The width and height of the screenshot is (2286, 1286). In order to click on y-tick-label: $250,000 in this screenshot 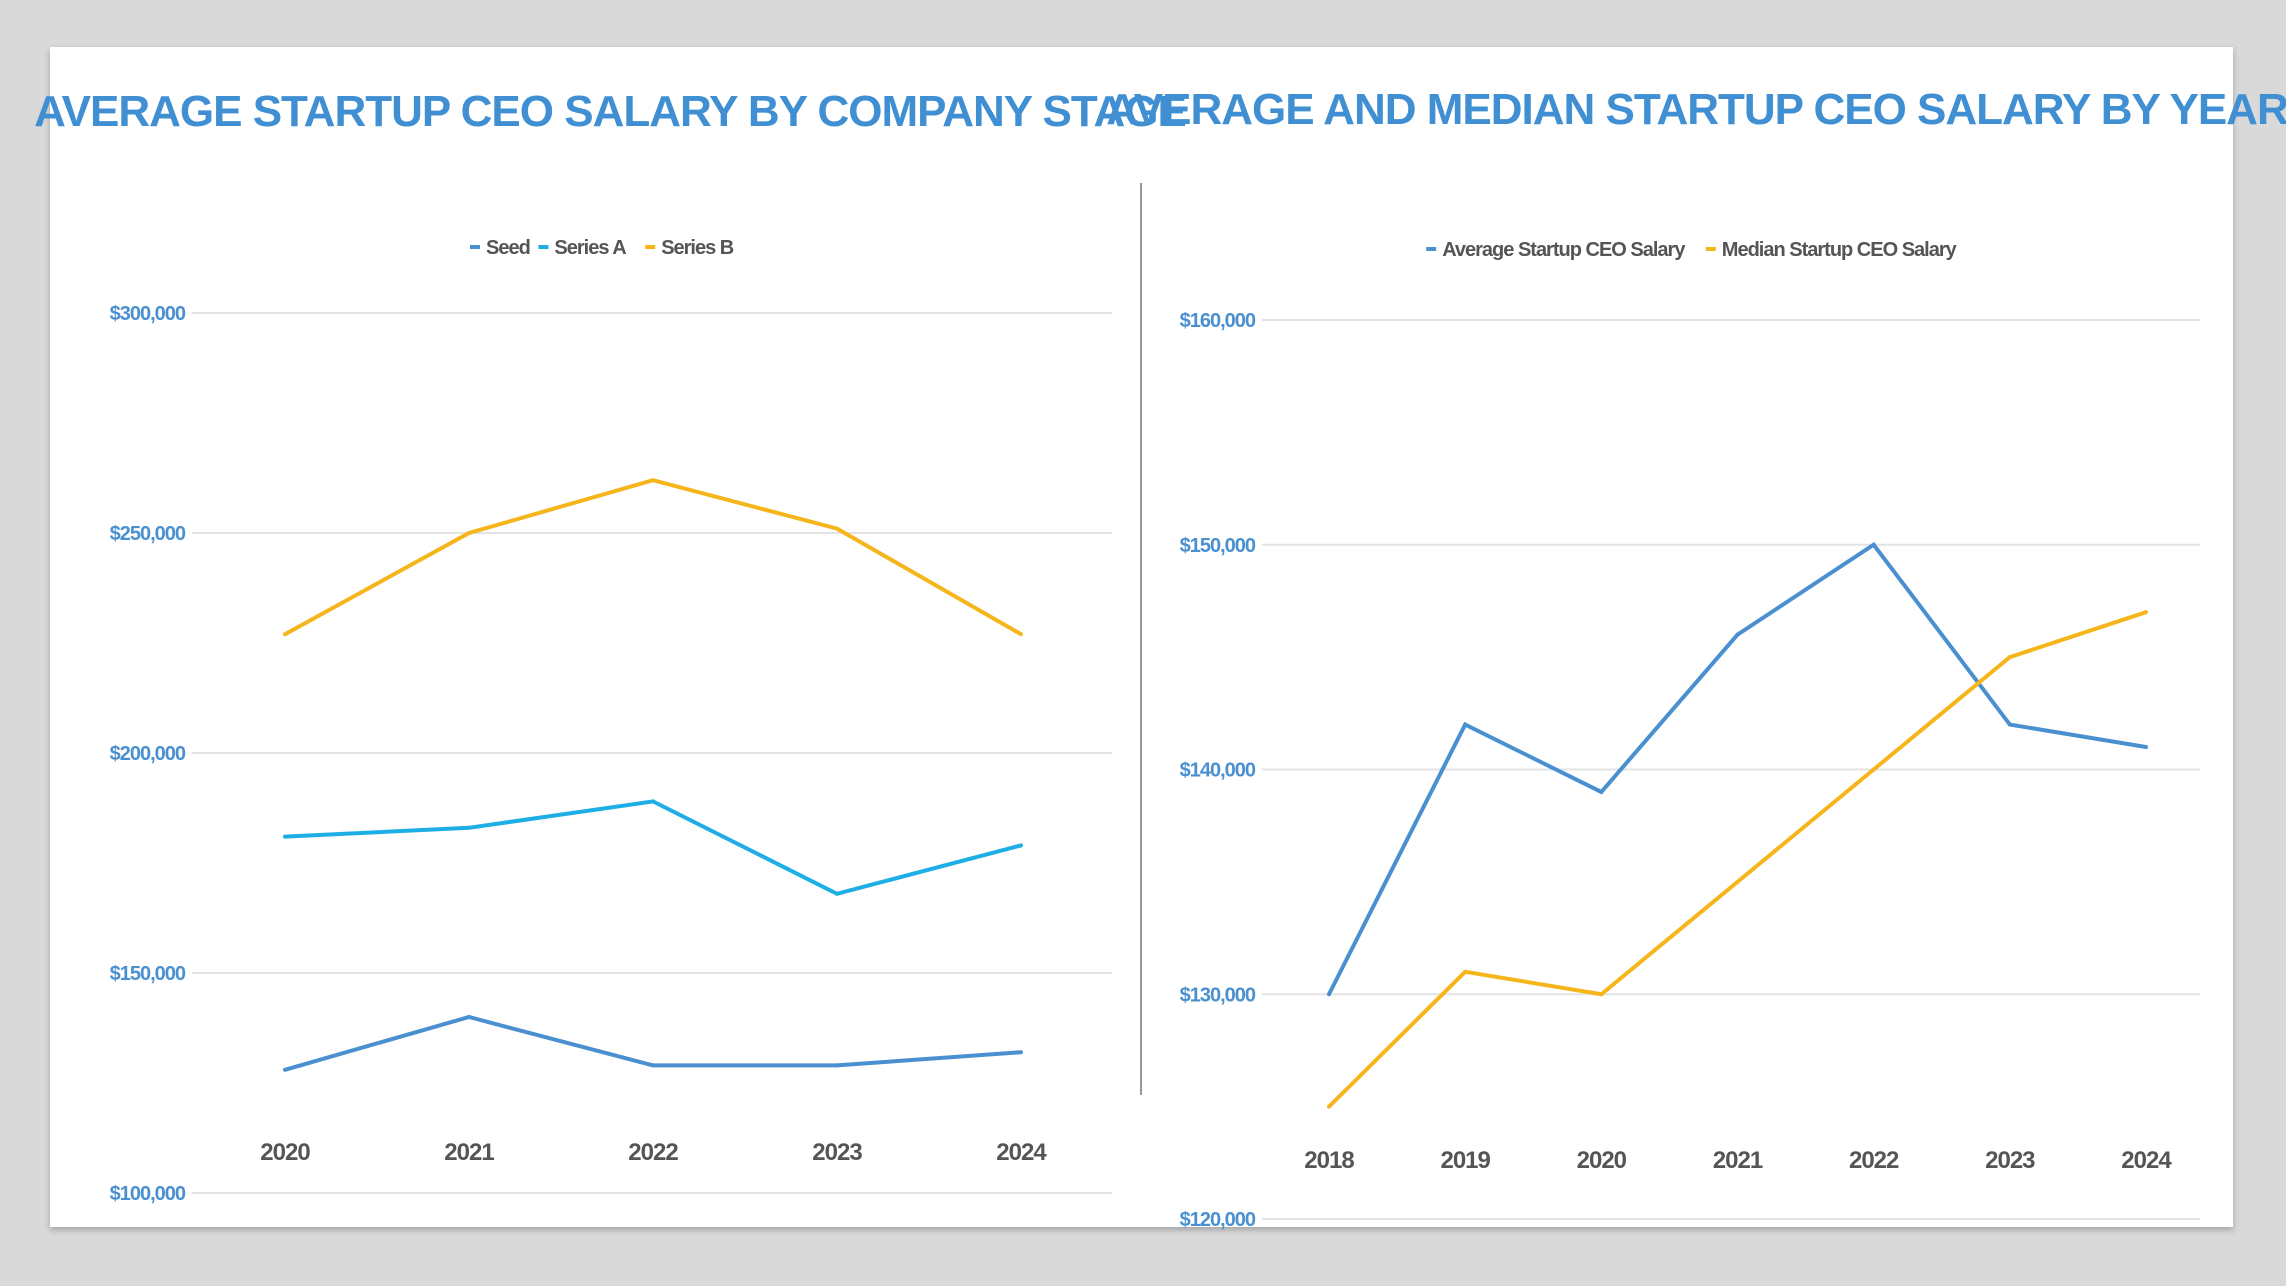, I will do `click(148, 534)`.